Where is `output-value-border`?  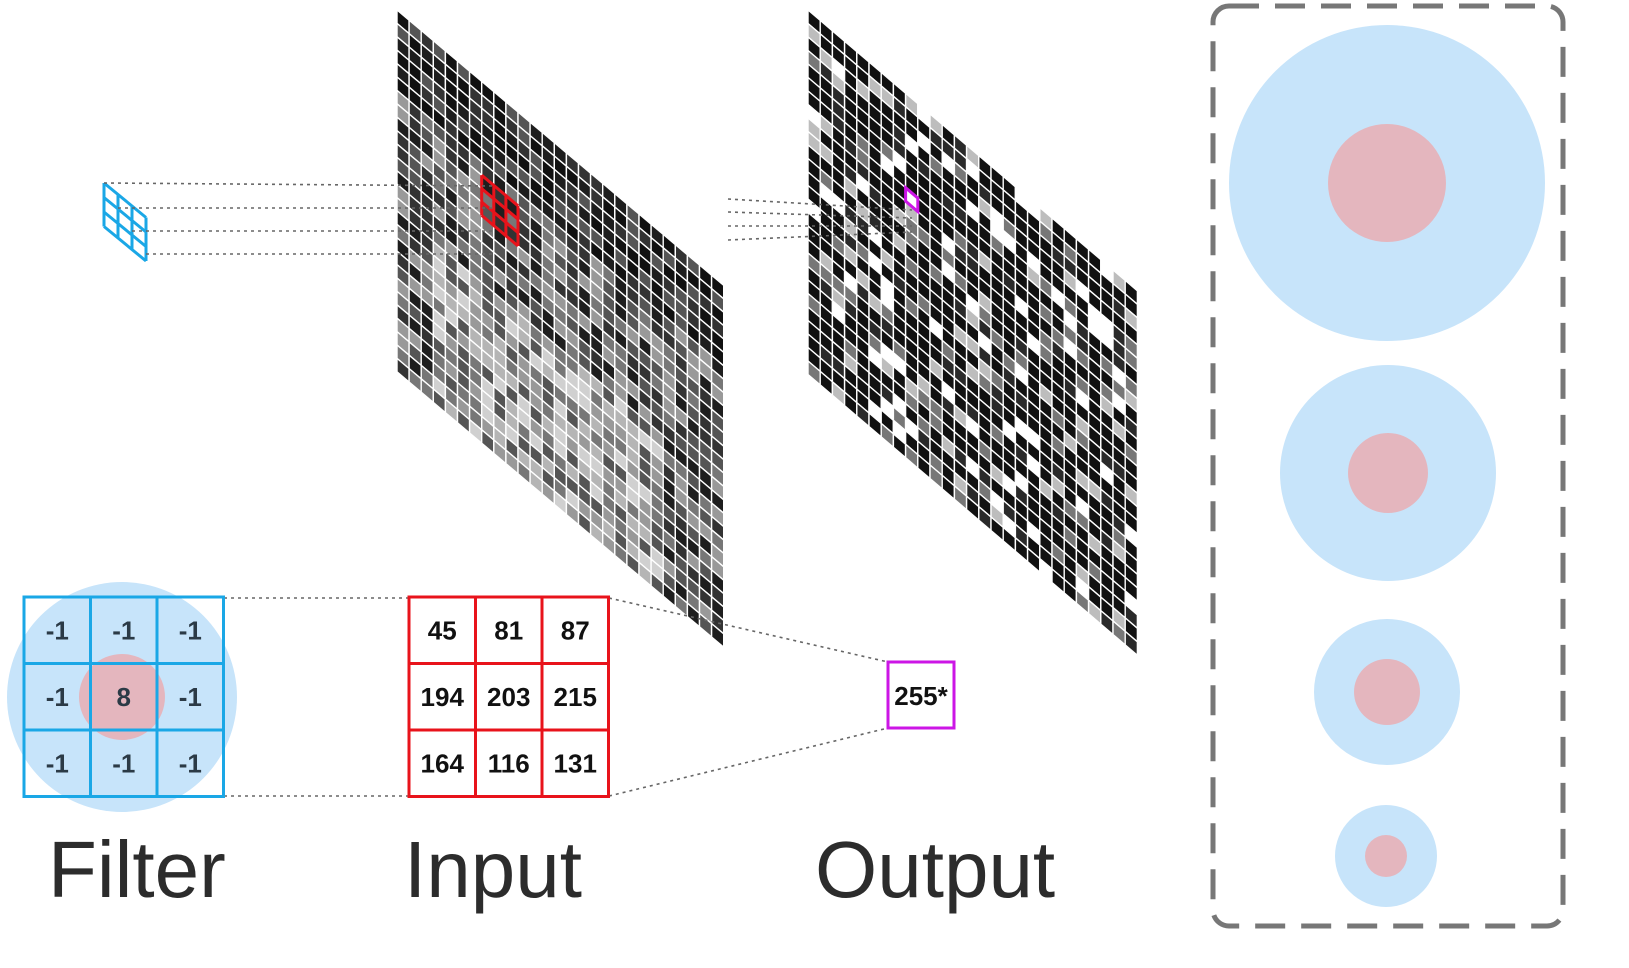 output-value-border is located at coordinates (921, 695).